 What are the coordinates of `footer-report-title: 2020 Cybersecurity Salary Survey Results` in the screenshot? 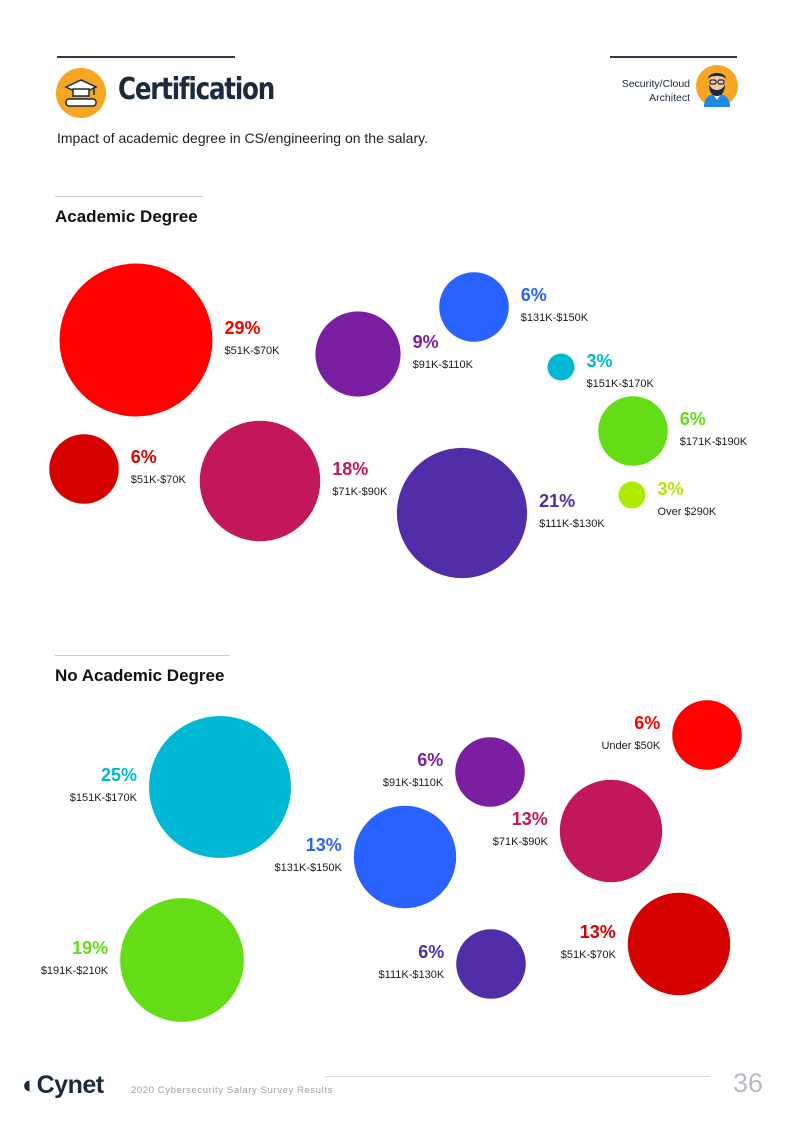 It's located at (232, 1090).